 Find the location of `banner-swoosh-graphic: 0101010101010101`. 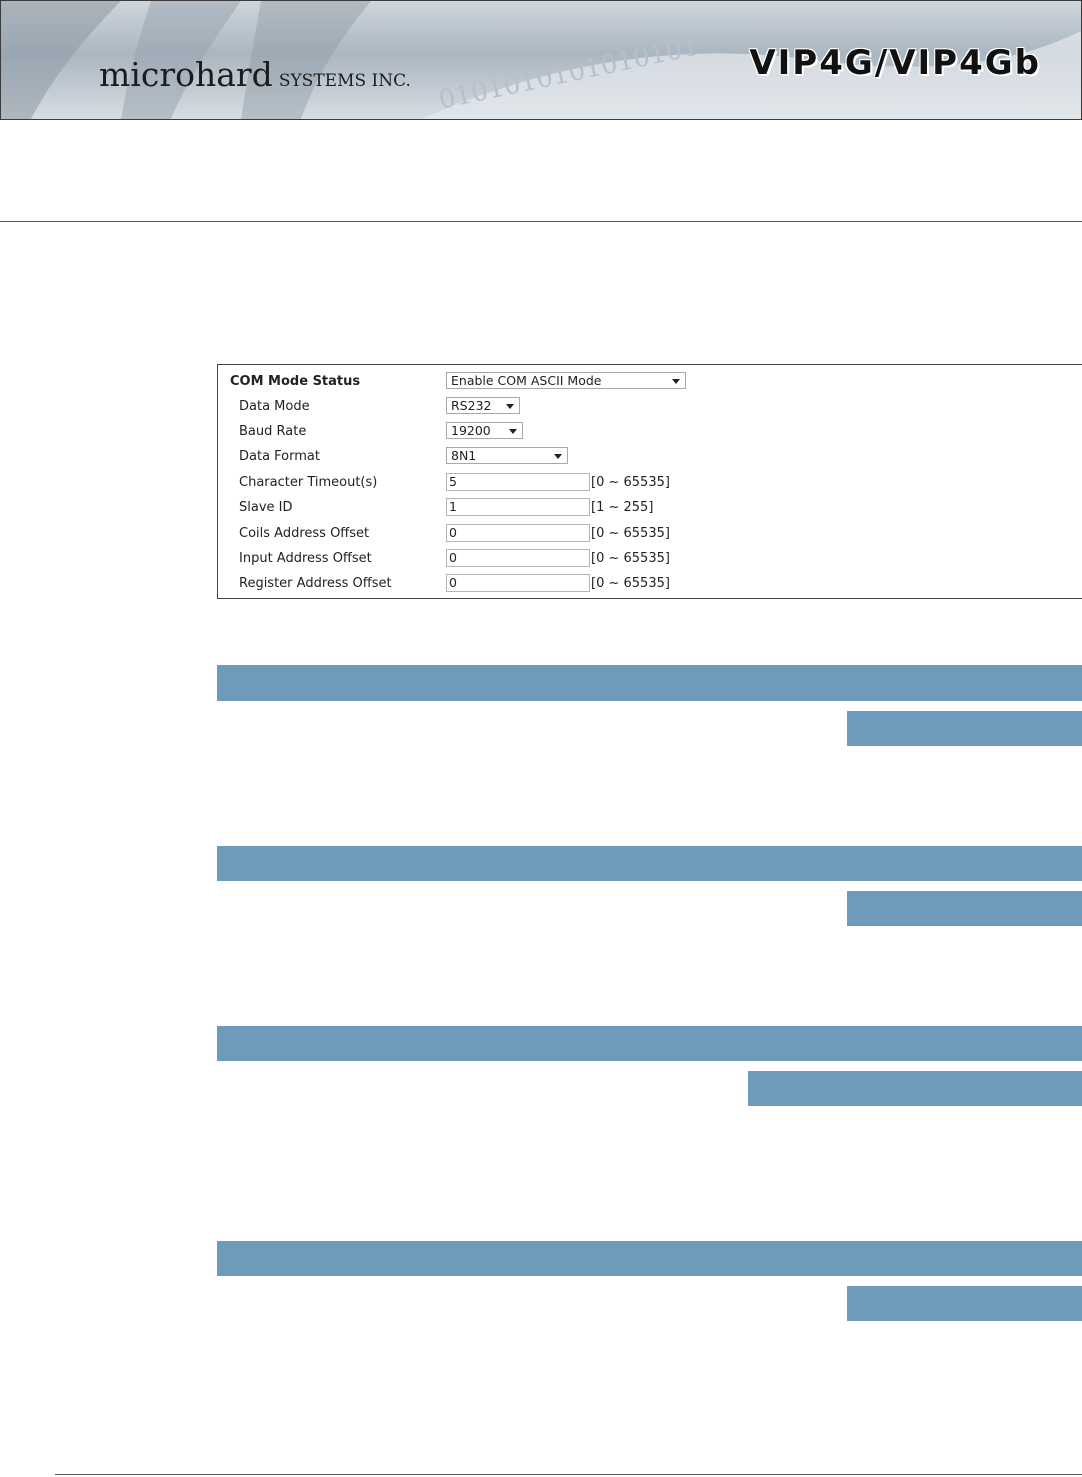

banner-swoosh-graphic: 0101010101010101 is located at coordinates (541, 60).